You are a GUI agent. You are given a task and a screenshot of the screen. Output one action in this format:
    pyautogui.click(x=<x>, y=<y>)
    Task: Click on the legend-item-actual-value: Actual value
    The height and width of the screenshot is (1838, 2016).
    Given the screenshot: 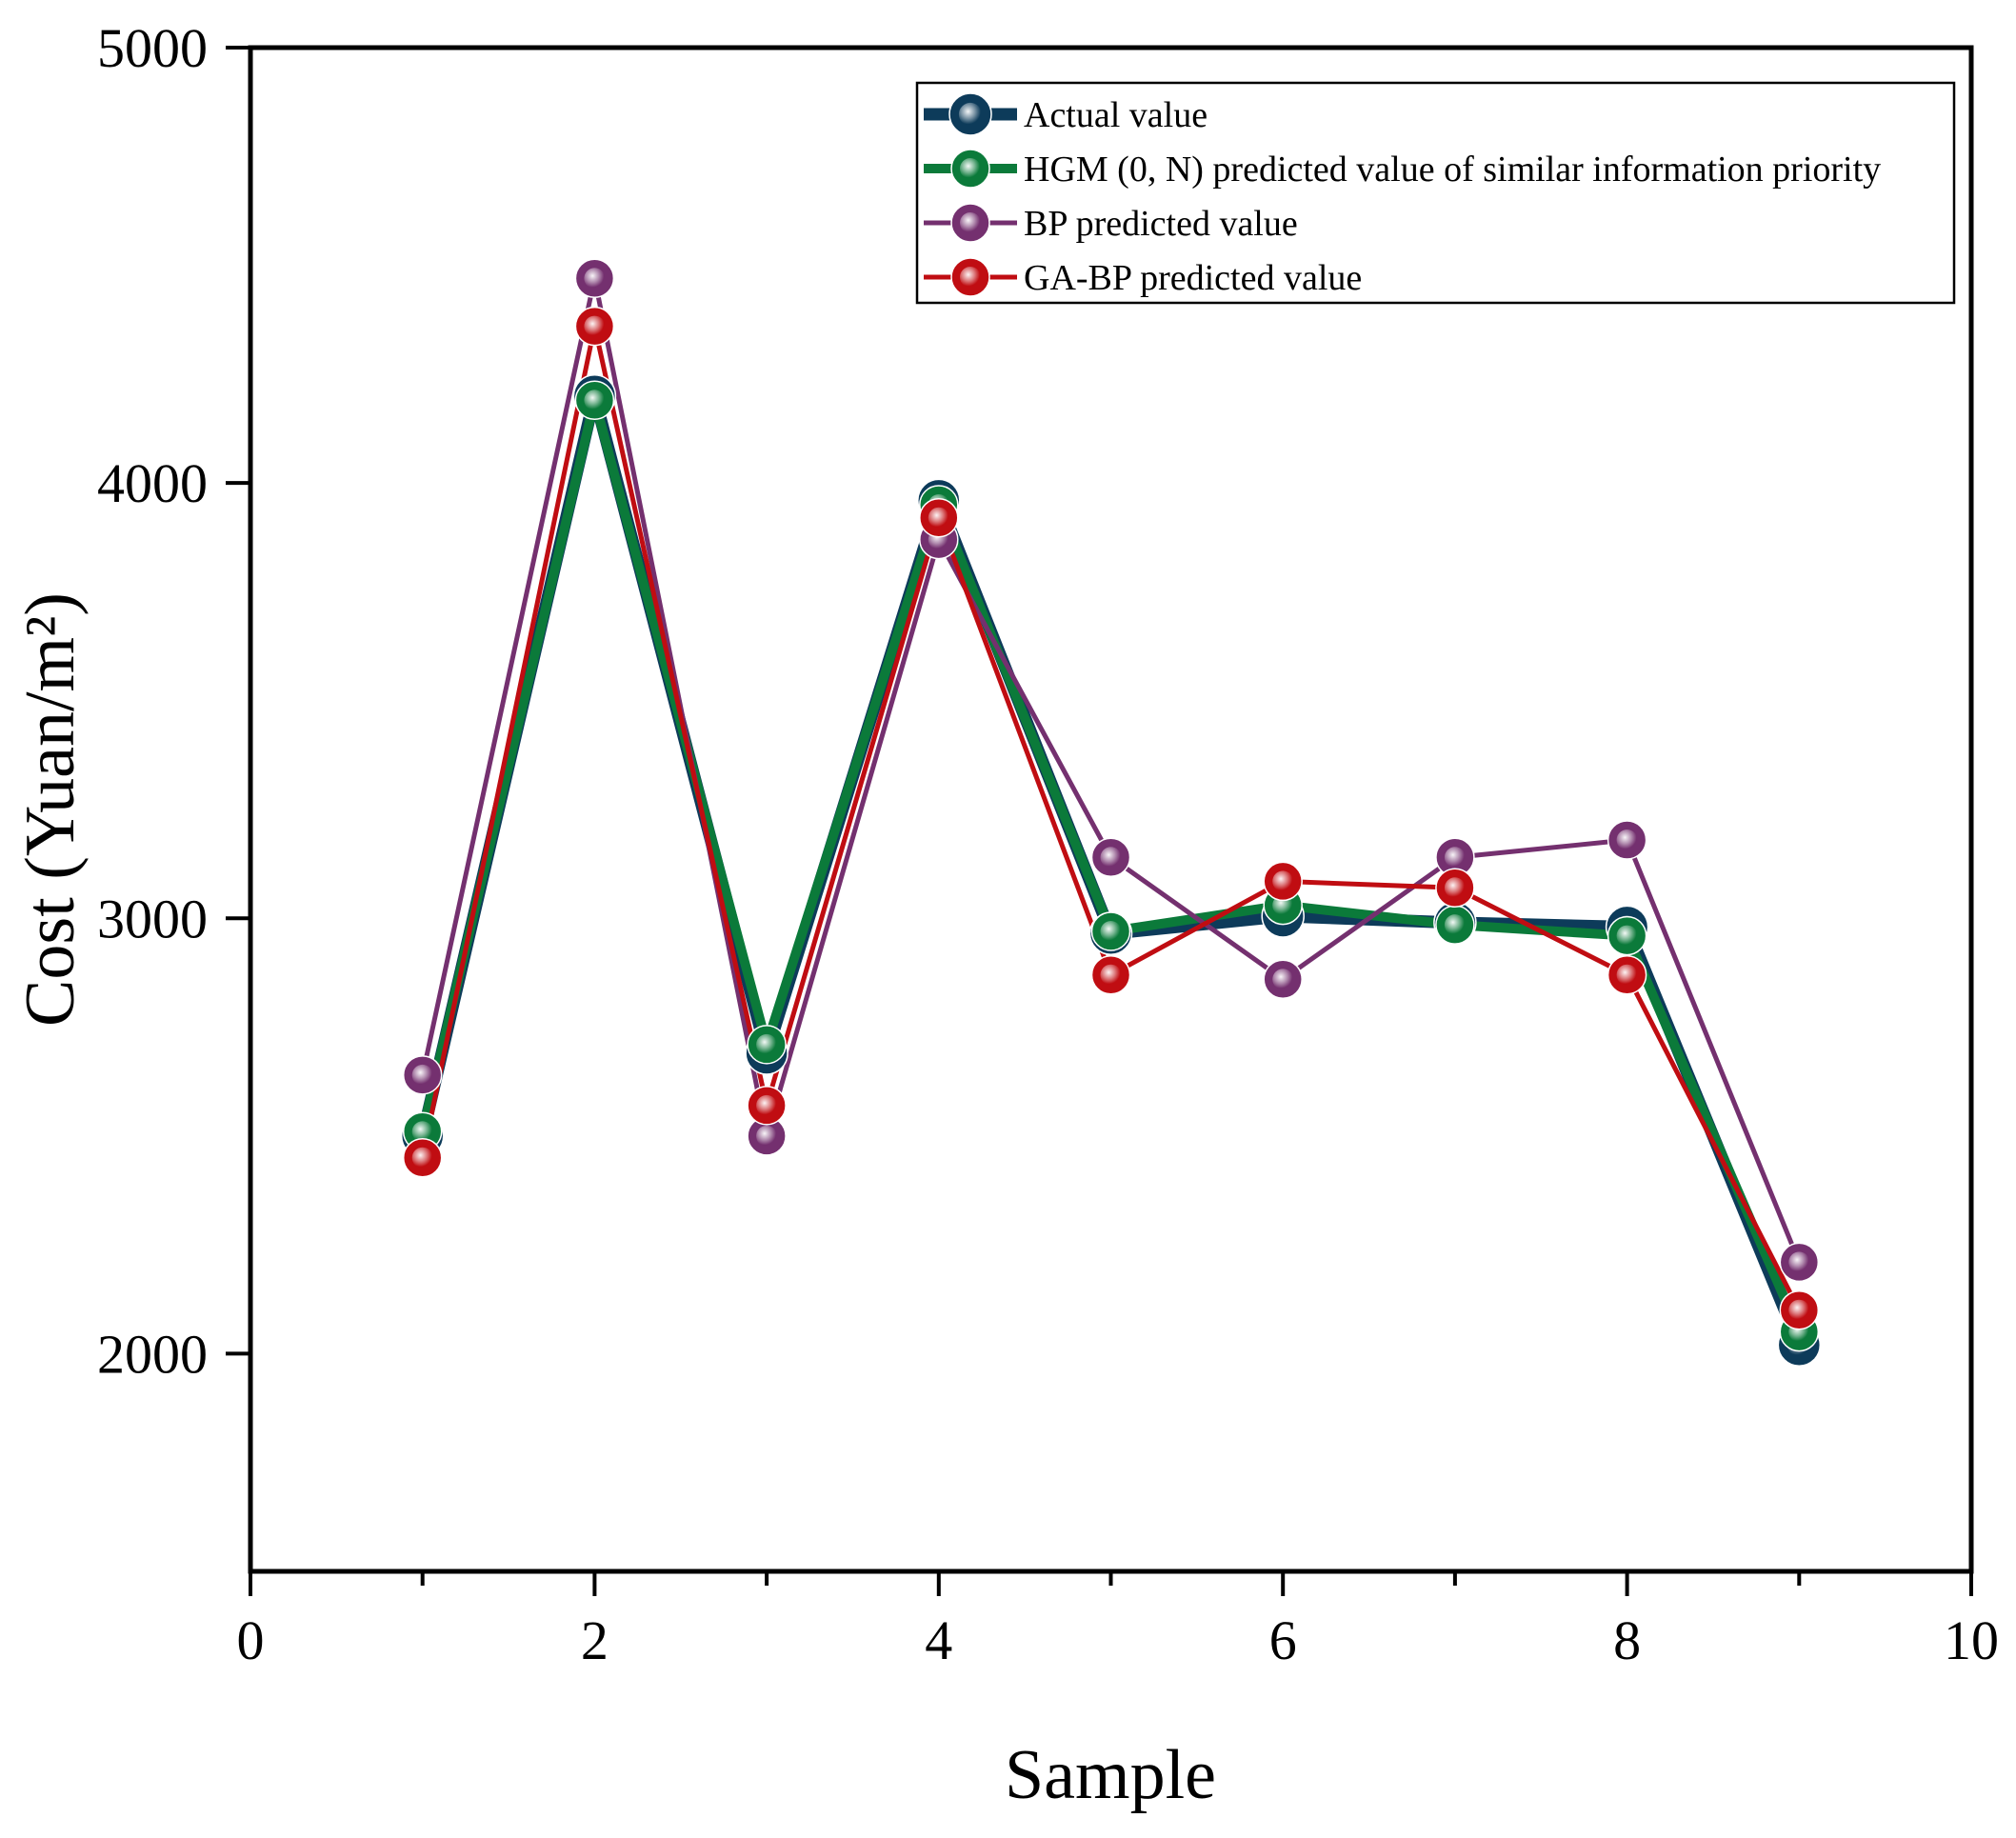 What is the action you would take?
    pyautogui.click(x=1066, y=114)
    